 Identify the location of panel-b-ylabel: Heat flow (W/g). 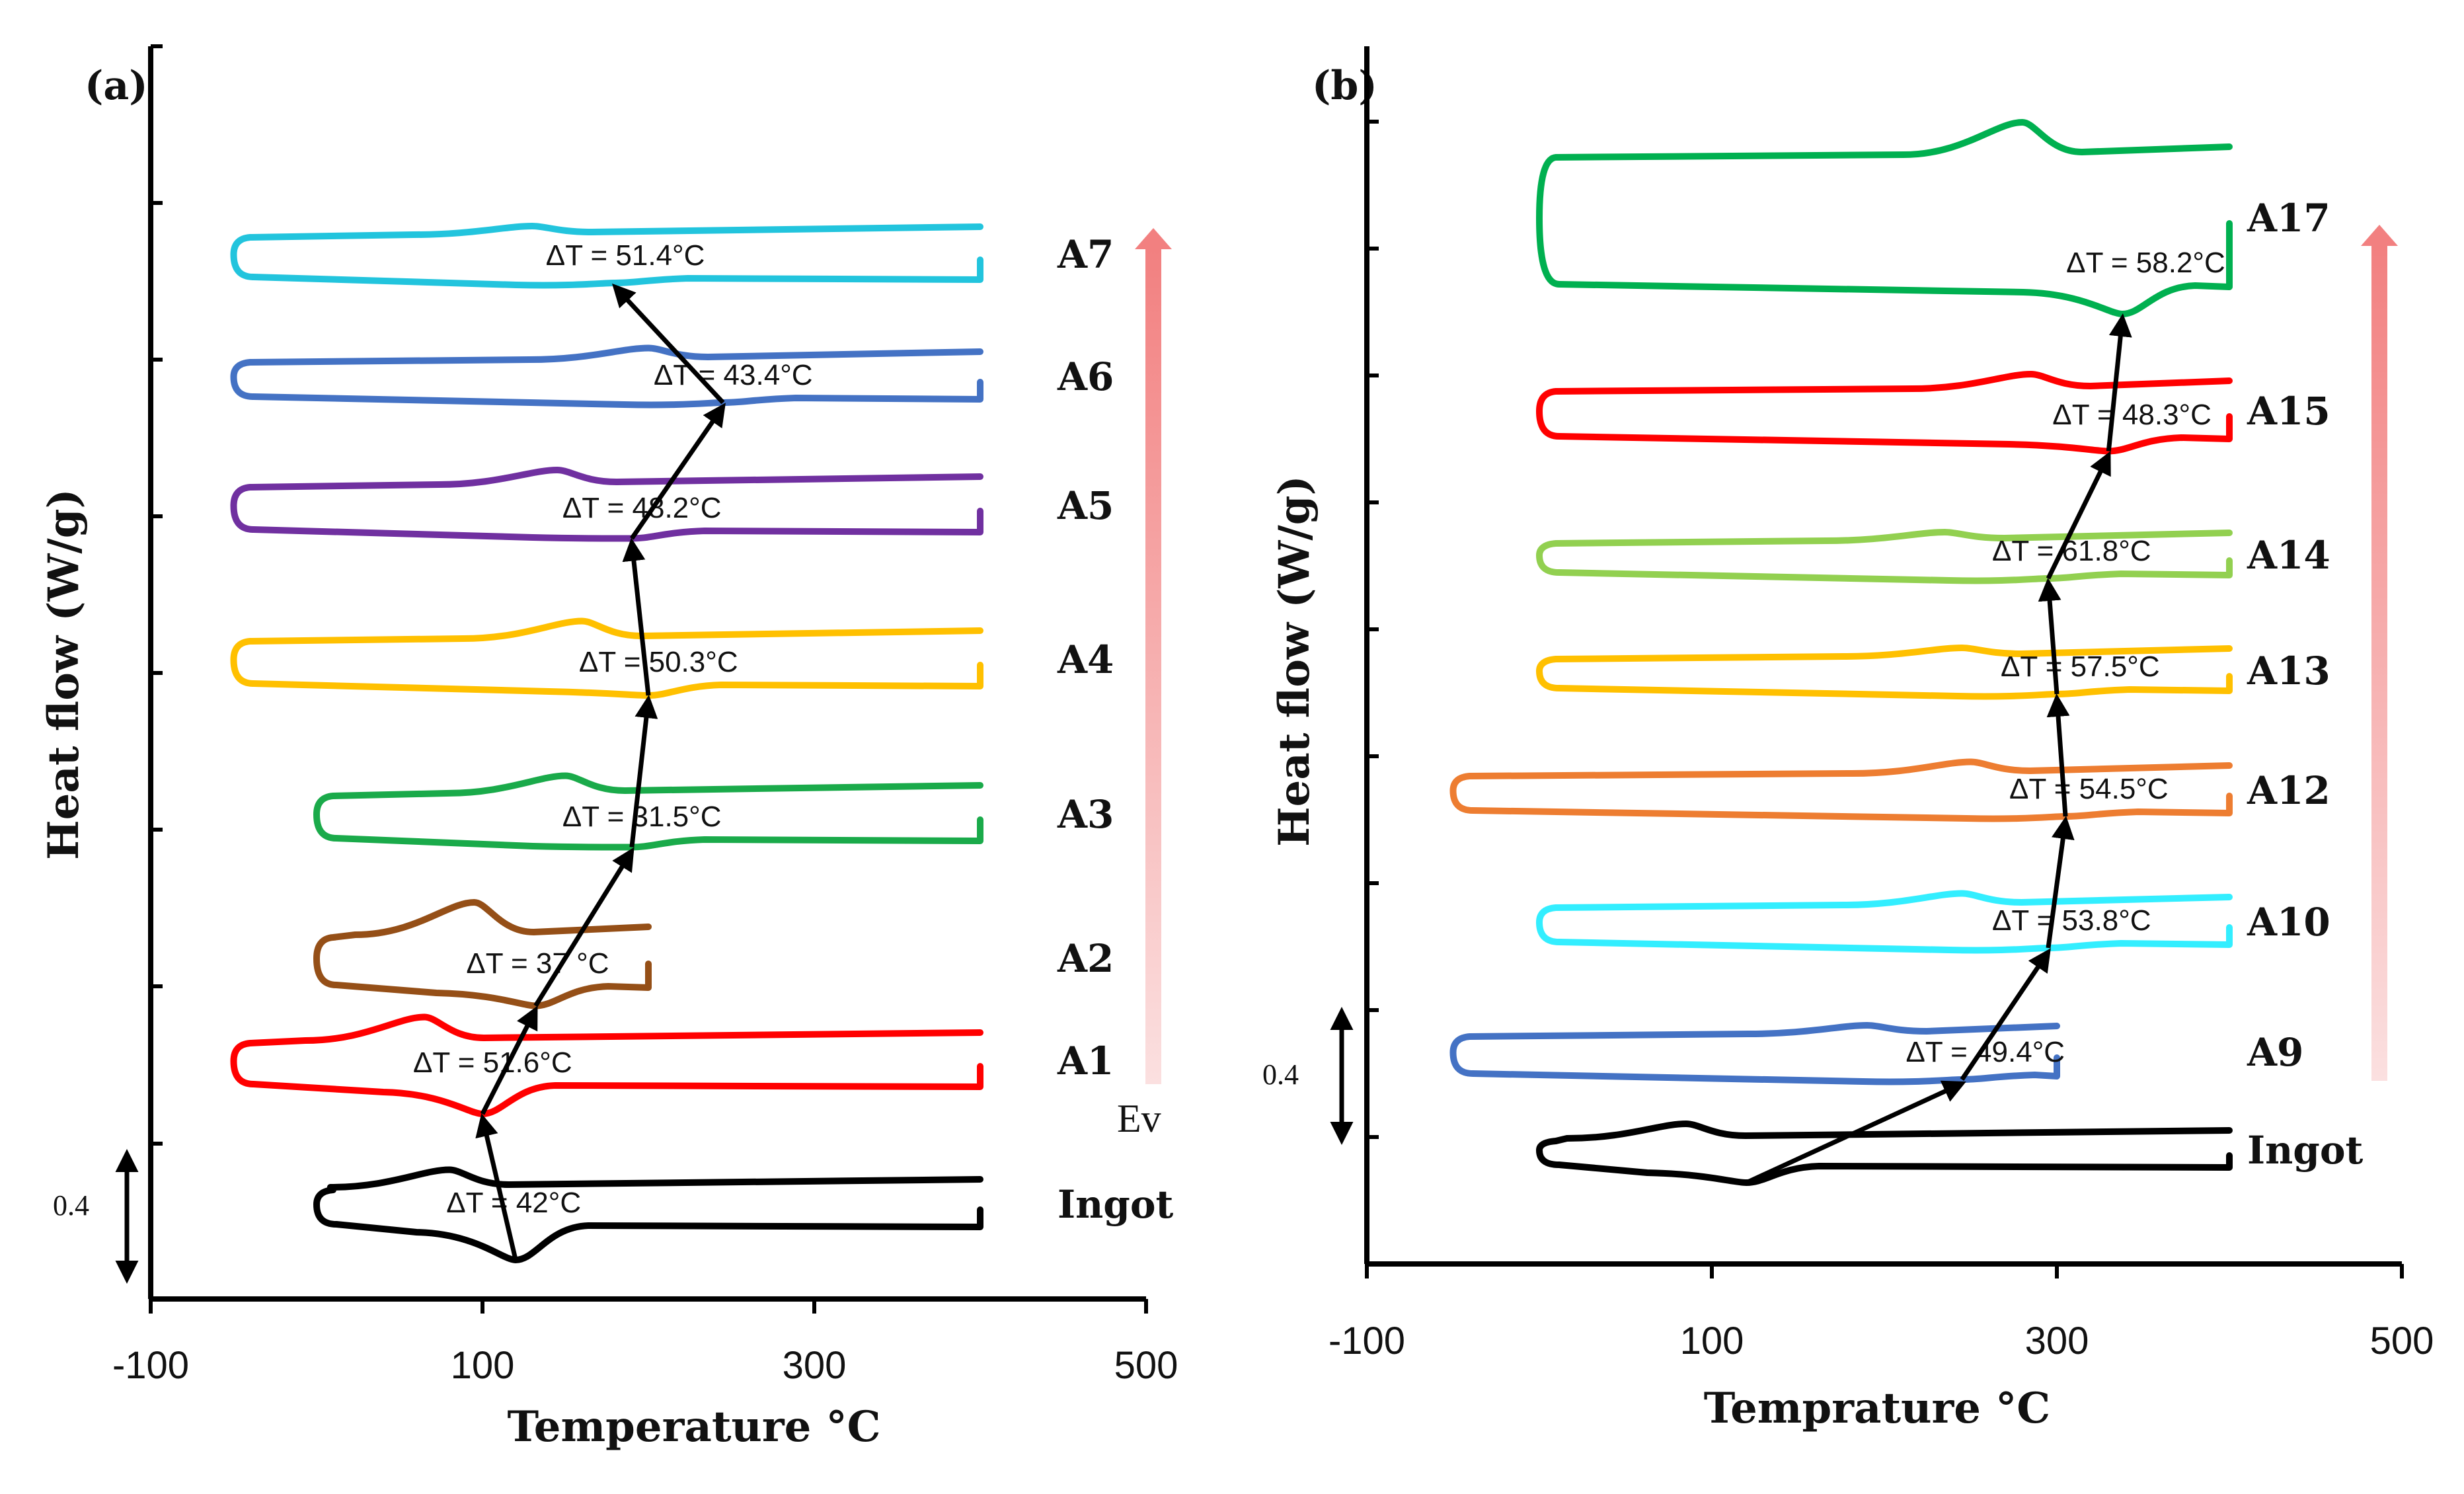
(1294, 661).